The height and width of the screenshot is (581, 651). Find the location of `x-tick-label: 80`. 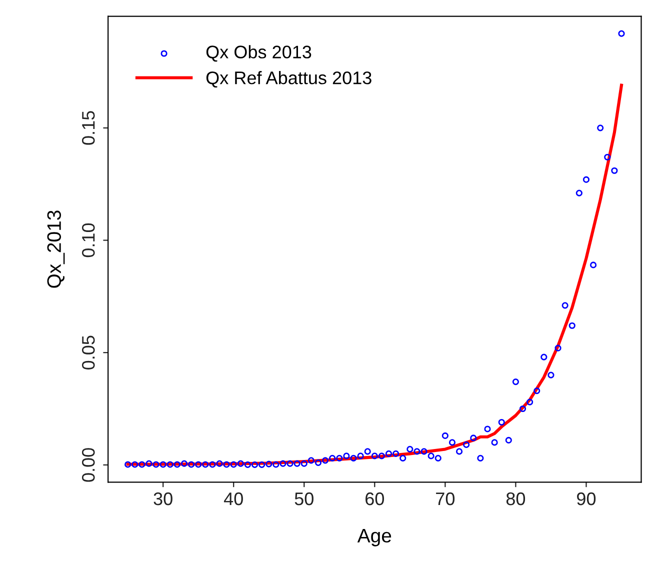

x-tick-label: 80 is located at coordinates (516, 499).